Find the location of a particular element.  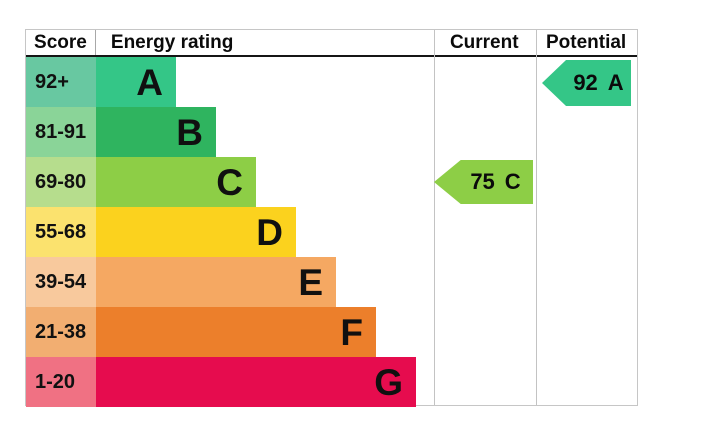

band-bar-f: F is located at coordinates (236, 332).